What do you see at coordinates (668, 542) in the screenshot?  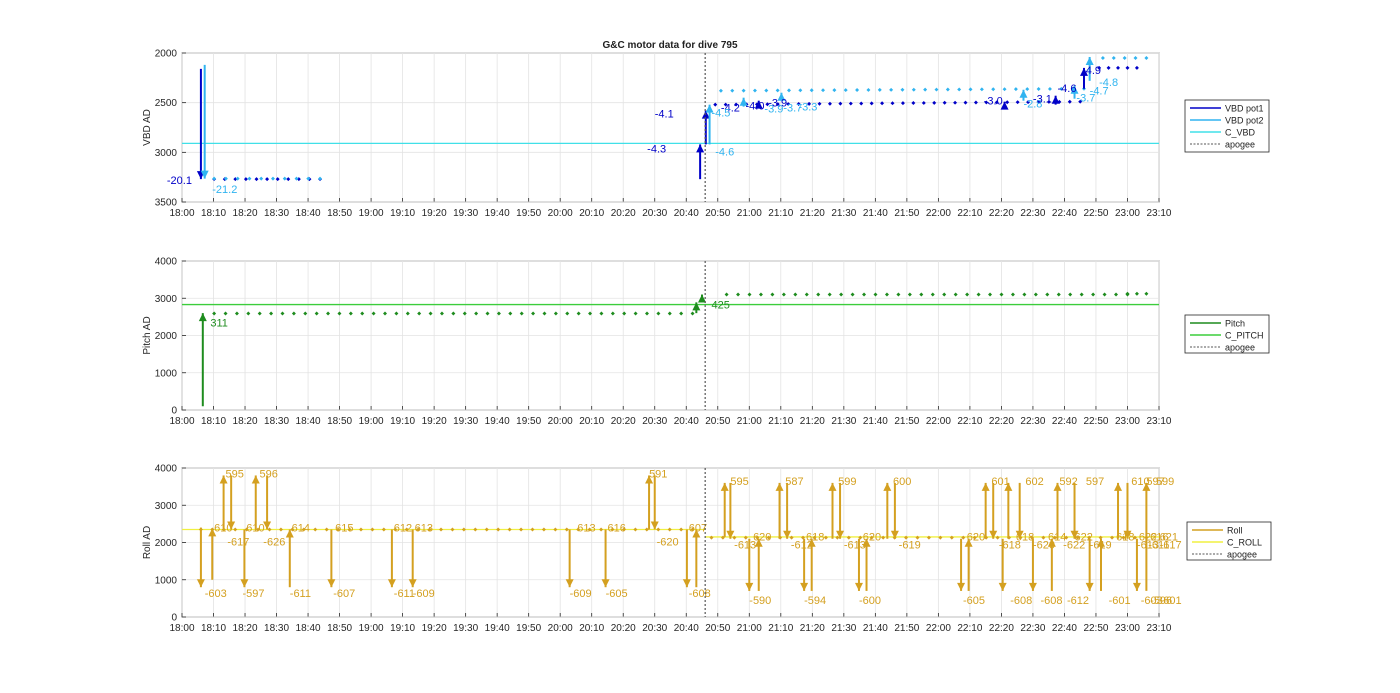 I see `data-label: -620` at bounding box center [668, 542].